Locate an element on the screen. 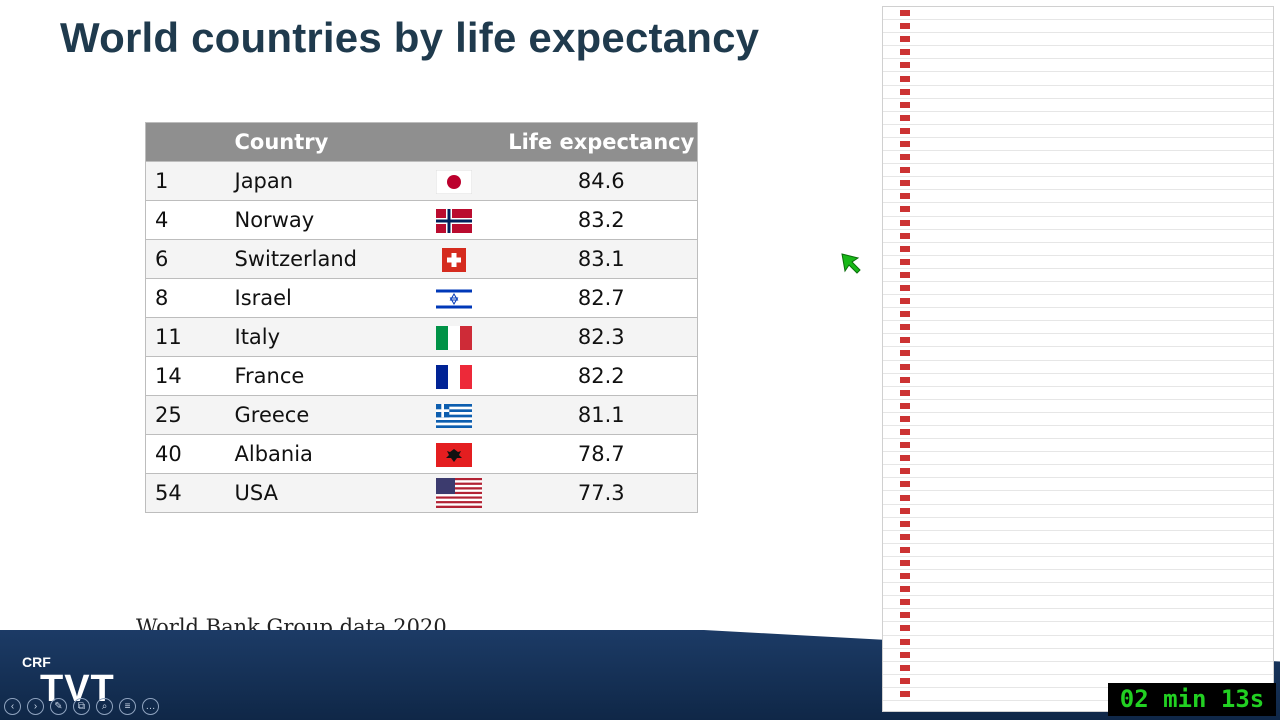 This screenshot has height=720, width=1280. greece-flag-icon is located at coordinates (453, 415).